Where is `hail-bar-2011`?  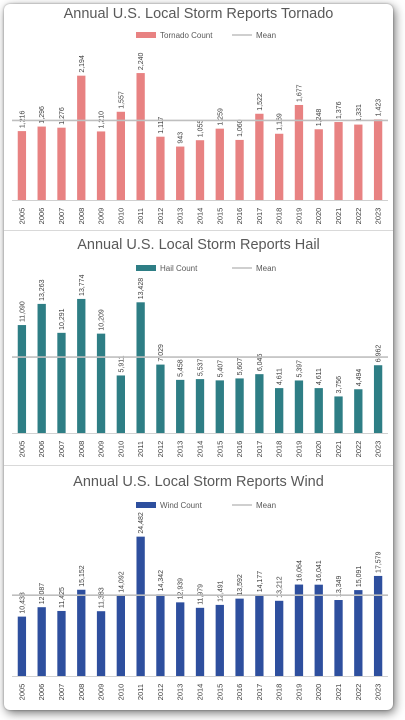
hail-bar-2011 is located at coordinates (140, 367).